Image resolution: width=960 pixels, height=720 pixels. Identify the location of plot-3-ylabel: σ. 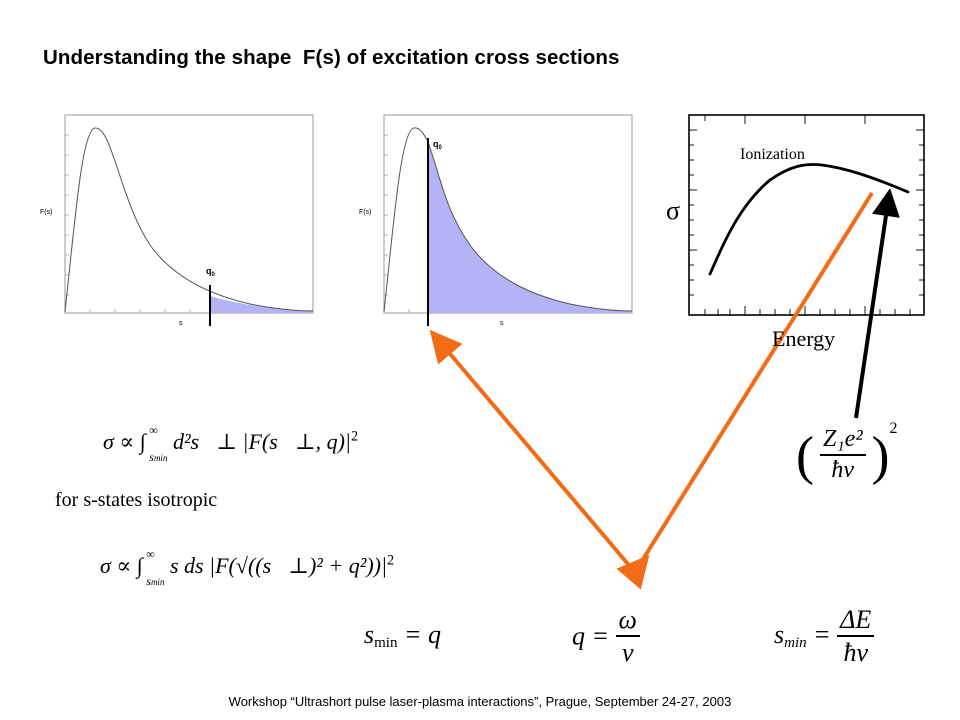
(673, 210).